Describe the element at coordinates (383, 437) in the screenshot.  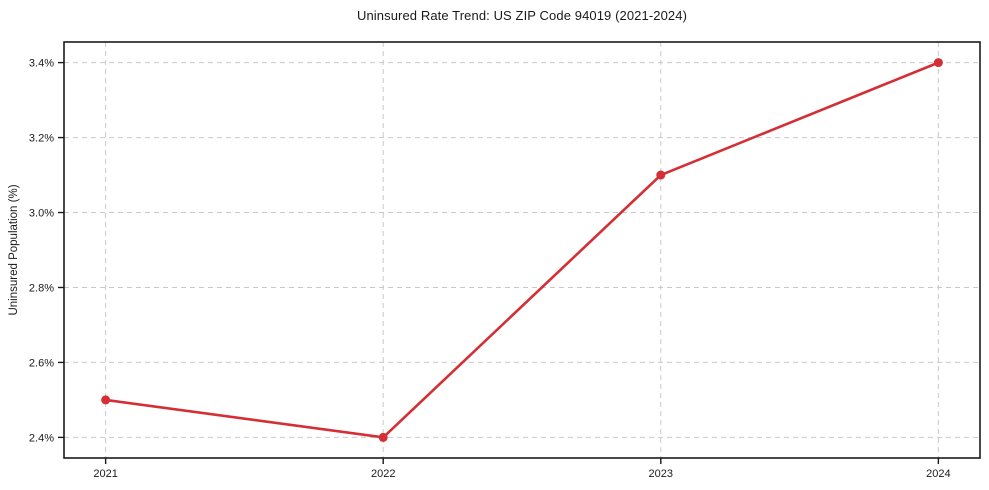
I see `data-point-2022` at that location.